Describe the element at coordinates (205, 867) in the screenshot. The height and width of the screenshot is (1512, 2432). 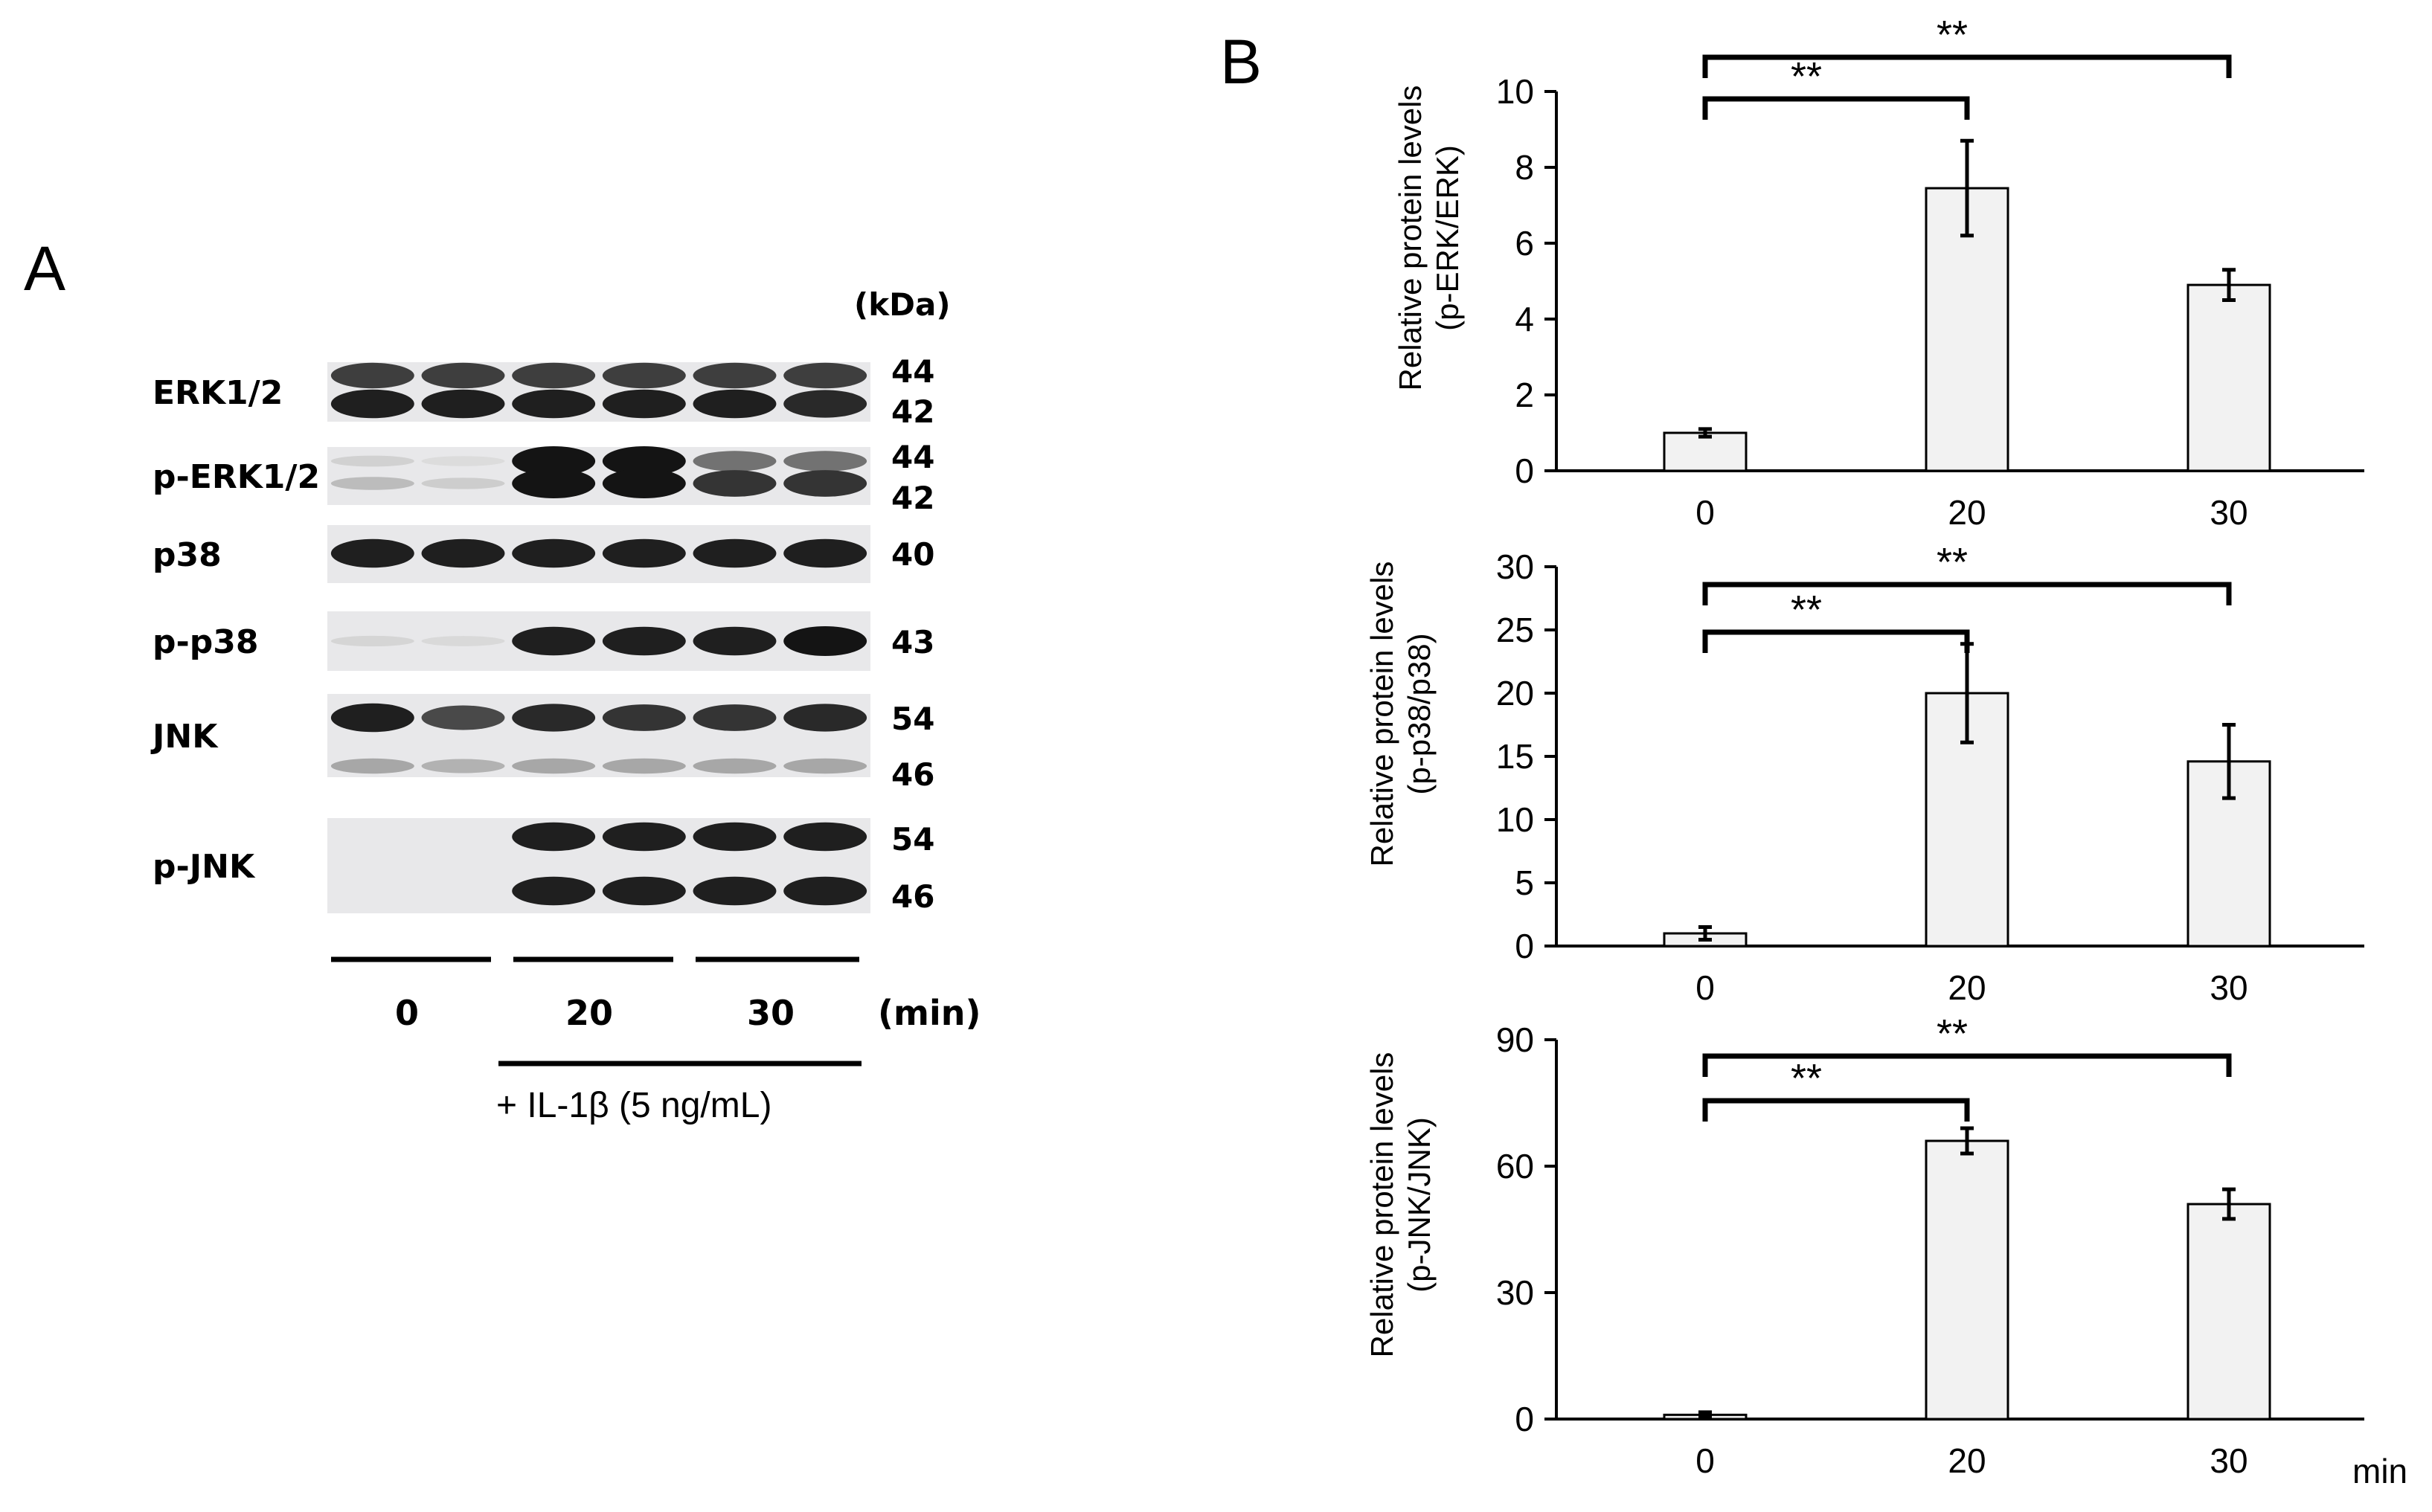
I see `blot-label: p-JNK` at that location.